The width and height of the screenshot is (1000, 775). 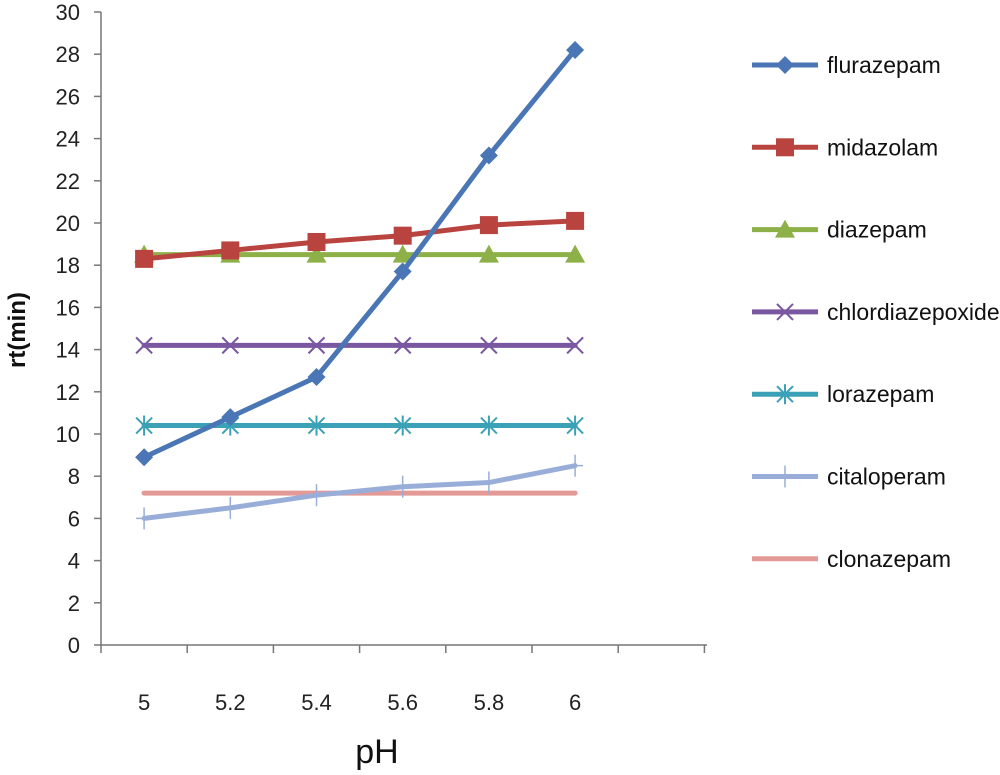 I want to click on legend-label-midazolam: midazolam, so click(x=882, y=147).